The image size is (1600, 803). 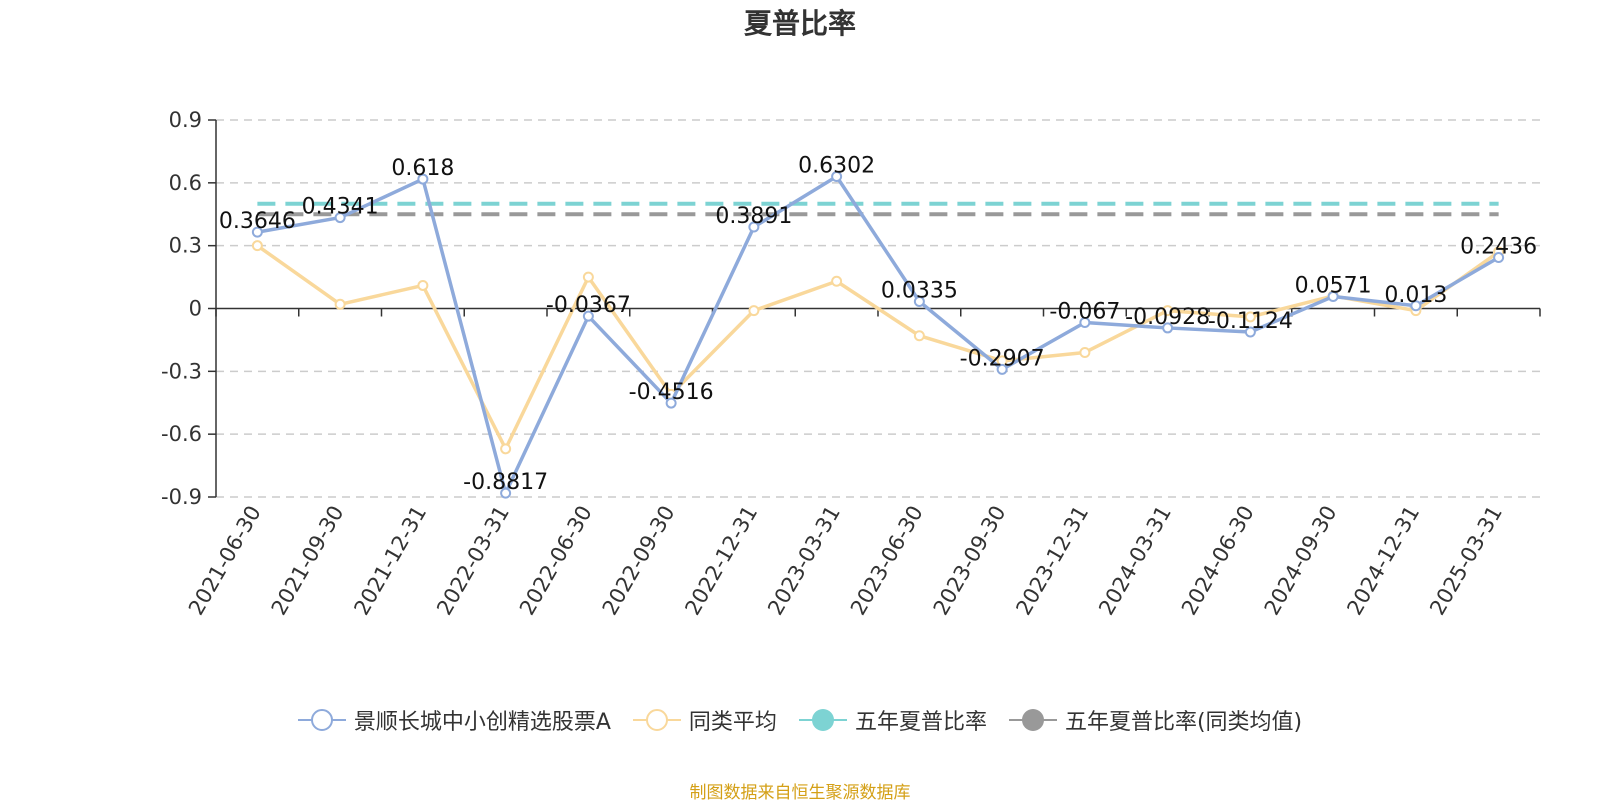 What do you see at coordinates (887, 561) in the screenshot?
I see `x-tick-label: 2023-06-30` at bounding box center [887, 561].